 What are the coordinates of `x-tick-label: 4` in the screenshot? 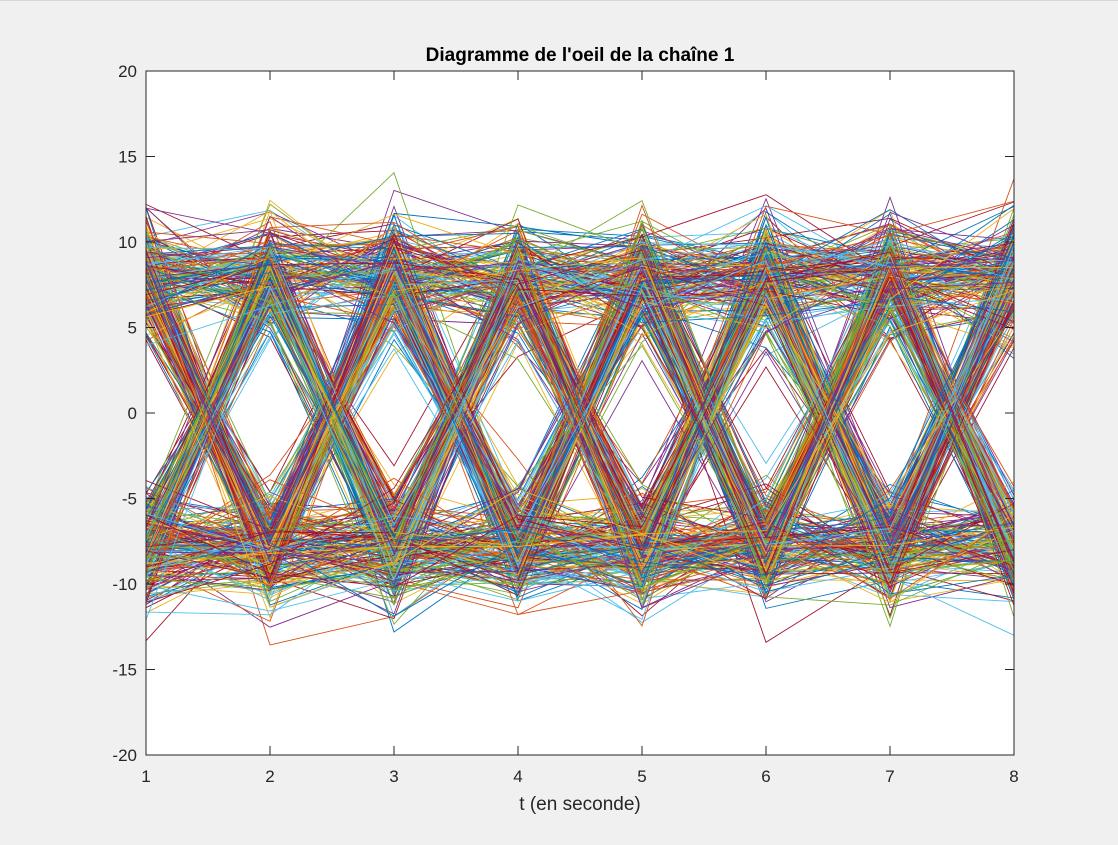 It's located at (517, 776).